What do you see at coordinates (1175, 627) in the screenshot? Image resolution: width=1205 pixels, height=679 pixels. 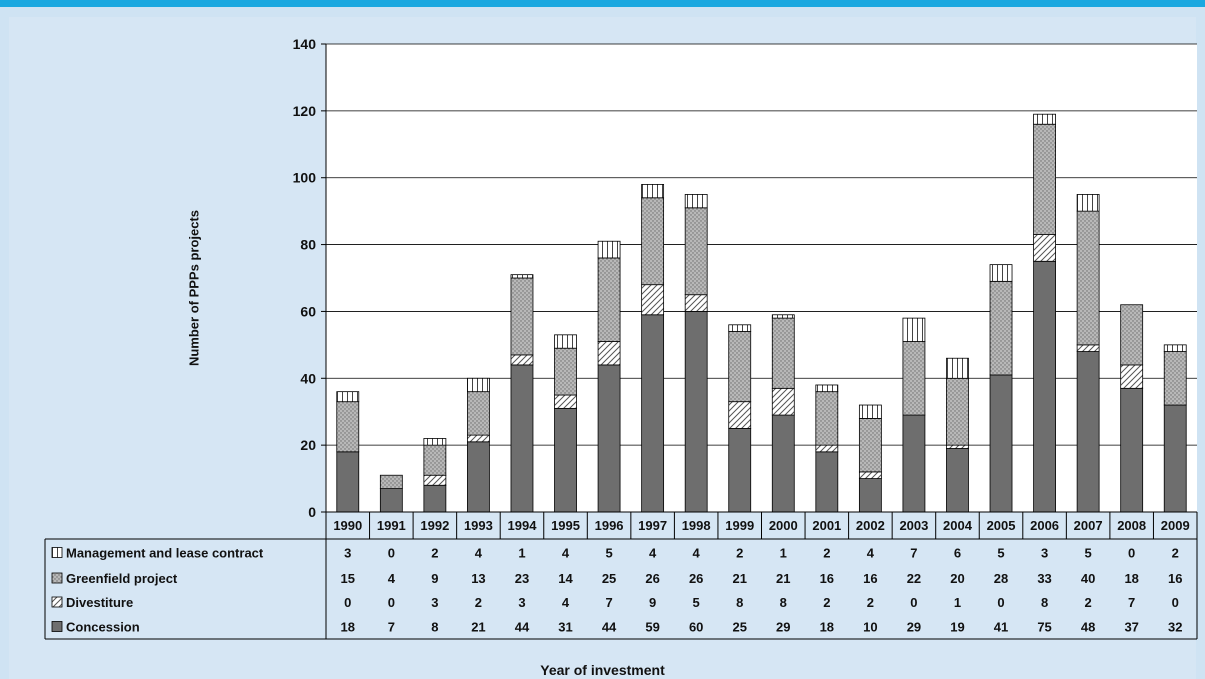 I see `table-value: 32` at bounding box center [1175, 627].